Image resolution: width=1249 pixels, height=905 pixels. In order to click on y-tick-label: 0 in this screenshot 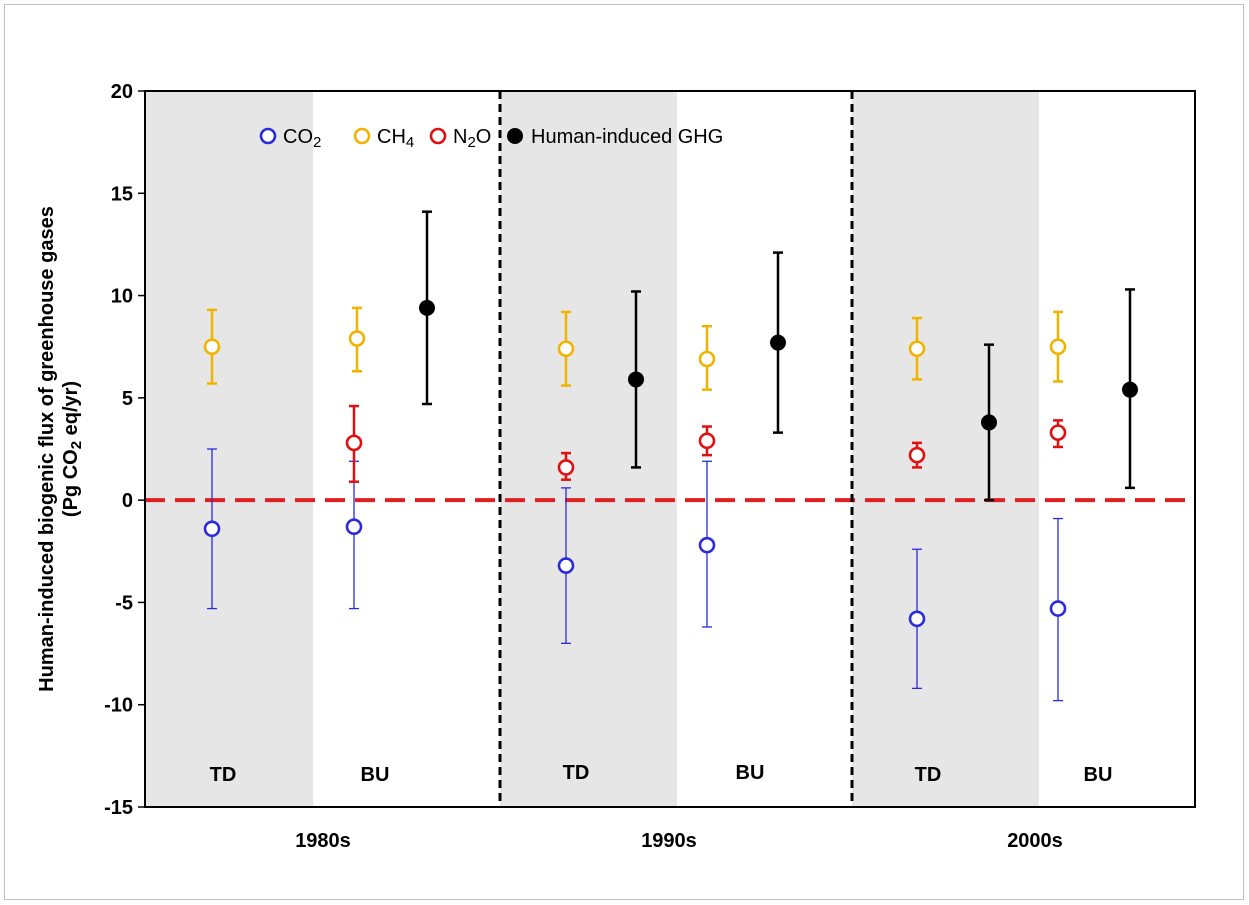, I will do `click(127, 501)`.